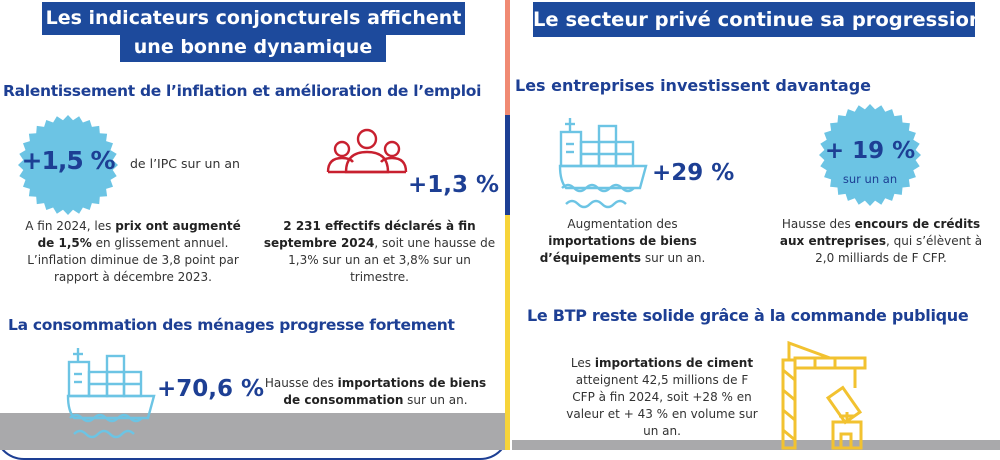  Describe the element at coordinates (870, 179) in the screenshot. I see `badge-caption-credits: sur un an` at that location.